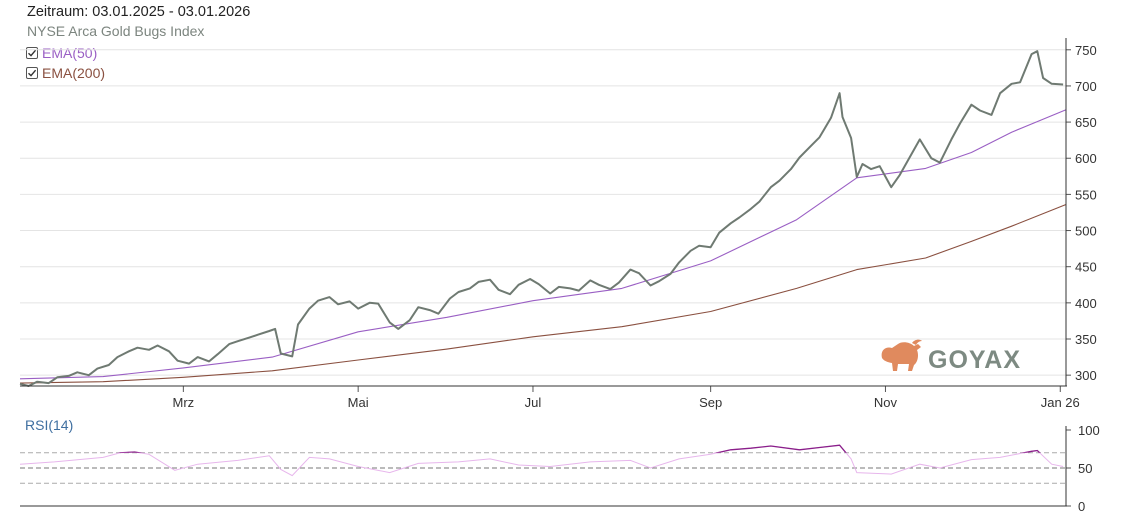 The image size is (1140, 513). Describe the element at coordinates (70, 52) in the screenshot. I see `ema50-legend-label: EMA(50)` at that location.